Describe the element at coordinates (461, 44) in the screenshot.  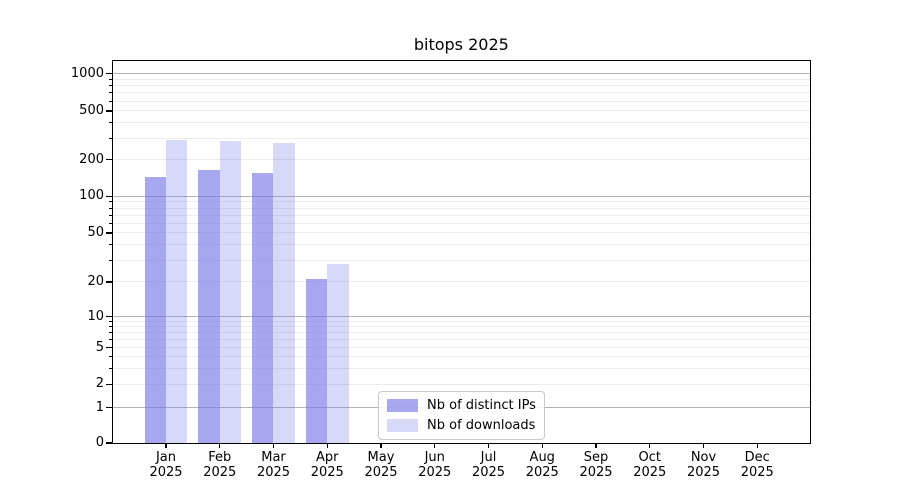
I see `chart-title: bitops 2025` at that location.